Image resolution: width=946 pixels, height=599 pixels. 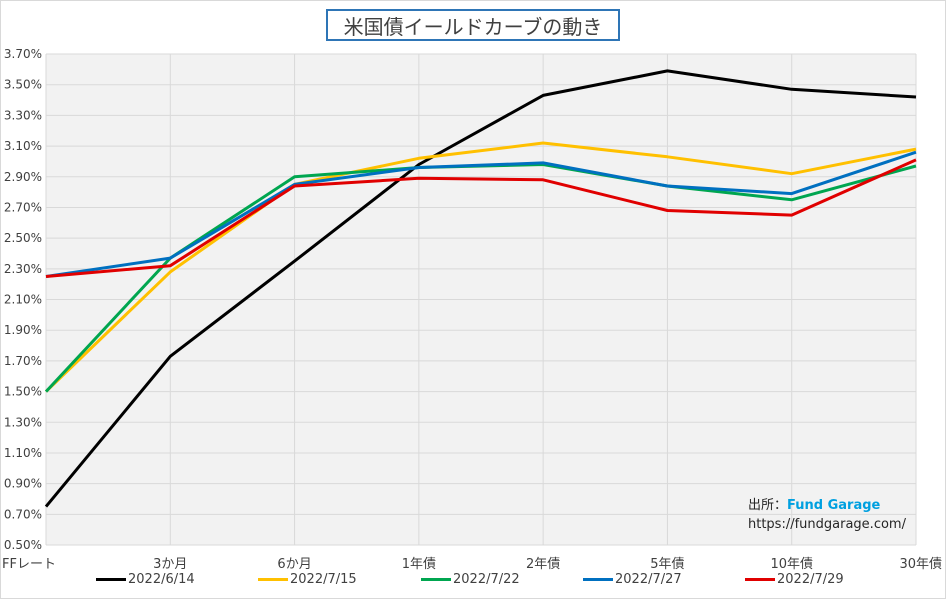 I want to click on legend-item: 2022/6/14, so click(x=145, y=579).